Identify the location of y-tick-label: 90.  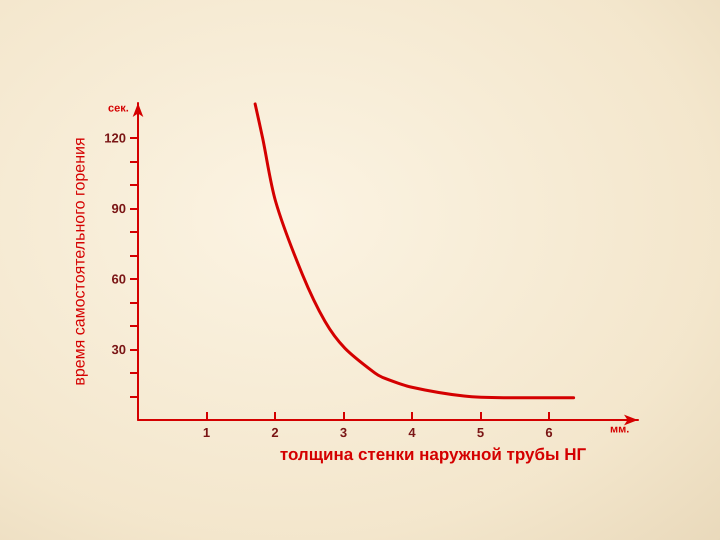
(119, 208).